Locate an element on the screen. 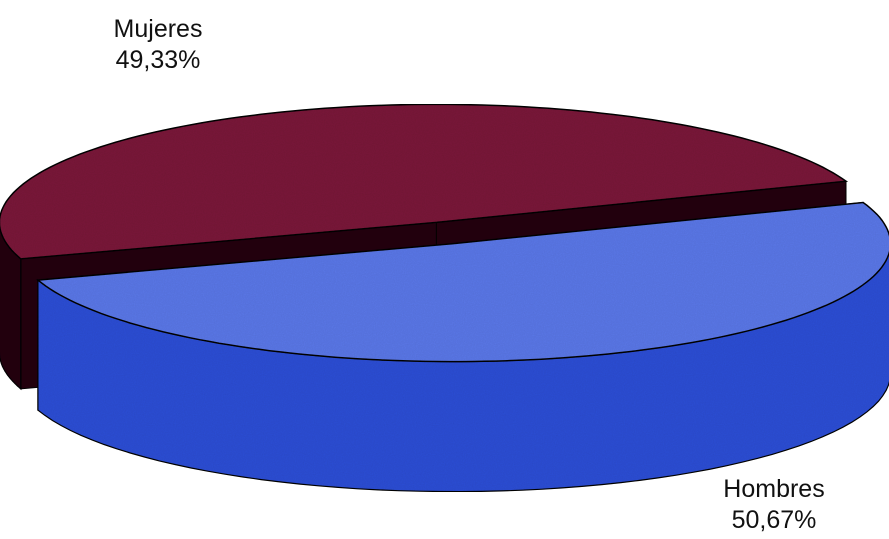  slice-label-mujeres: Mujeres 49,33% is located at coordinates (158, 45).